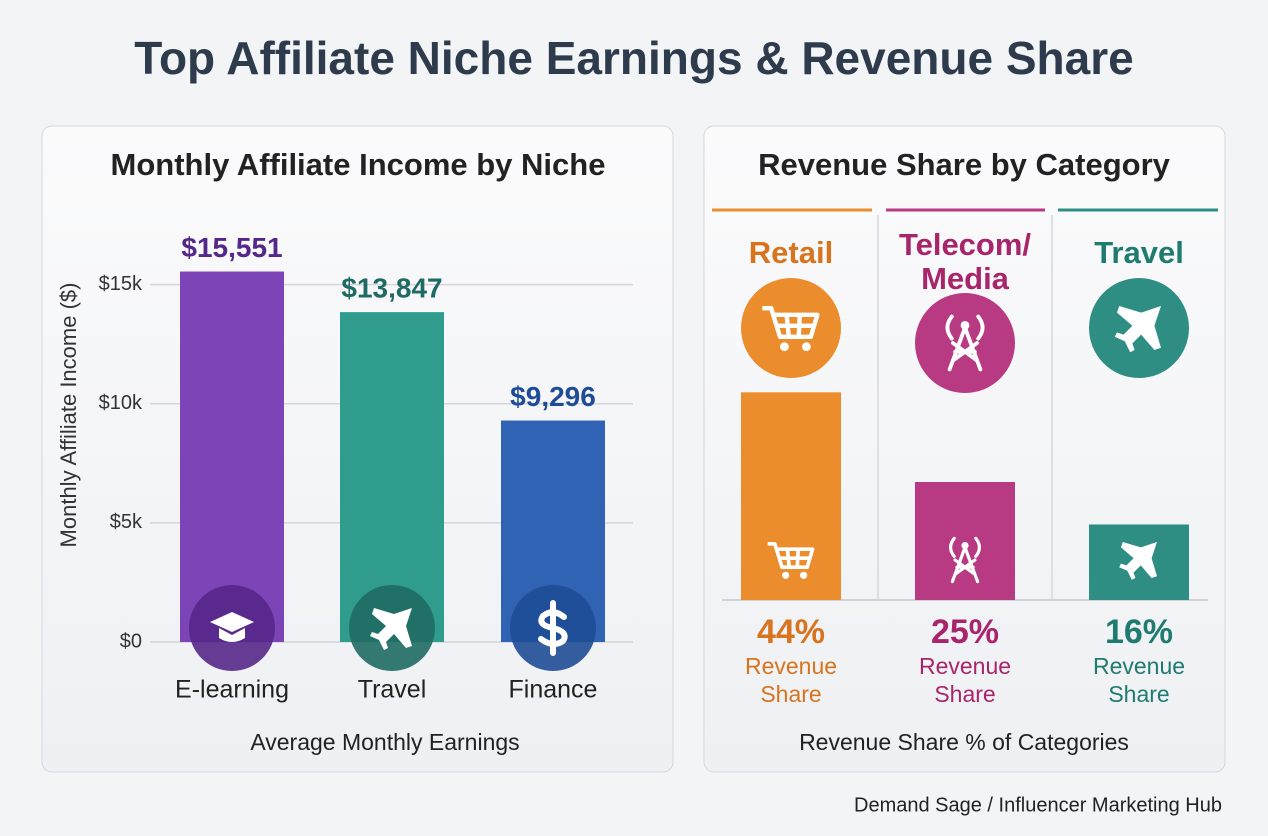 This screenshot has width=1268, height=836. Describe the element at coordinates (131, 641) in the screenshot. I see `y-tick-label: $0` at that location.